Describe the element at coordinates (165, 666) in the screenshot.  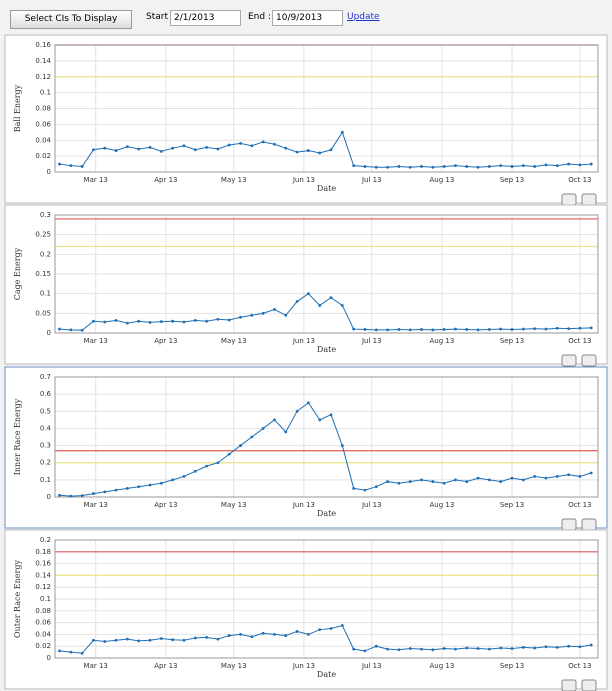
I see `x-tick-label: Apr 13` at that location.